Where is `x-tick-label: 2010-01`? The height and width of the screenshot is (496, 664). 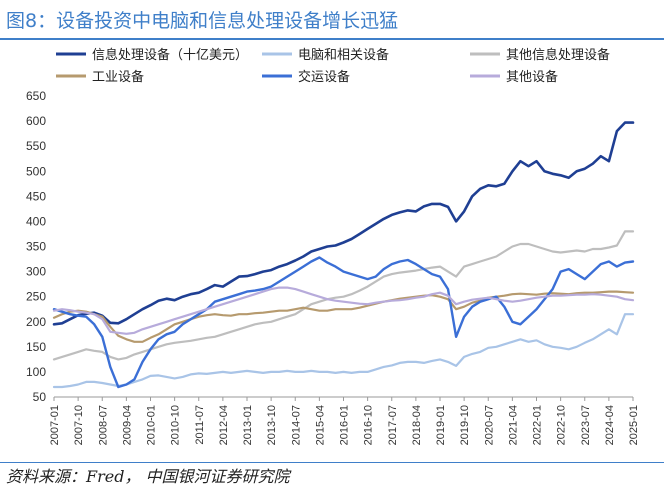
x-tick-label: 2010-01 is located at coordinates (152, 425).